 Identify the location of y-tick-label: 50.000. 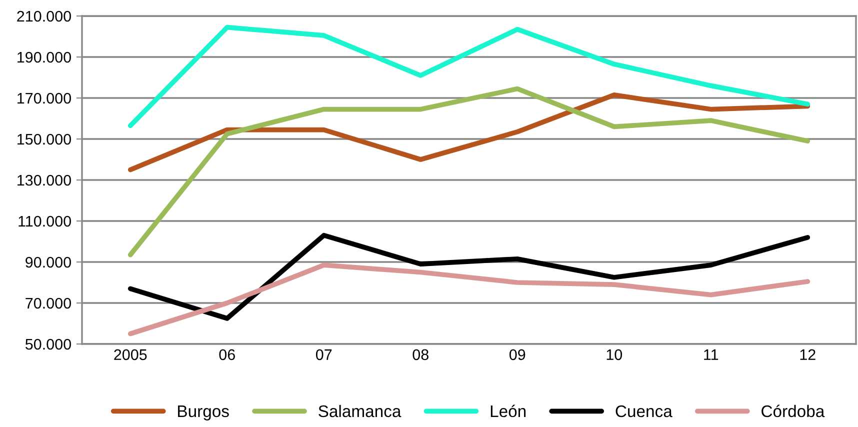
(48, 344).